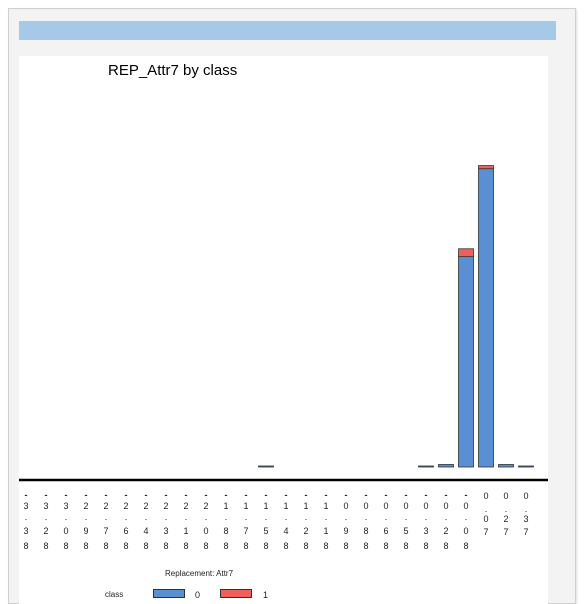 The width and height of the screenshot is (585, 604). Describe the element at coordinates (385, 531) in the screenshot. I see `svg-text: 6` at that location.